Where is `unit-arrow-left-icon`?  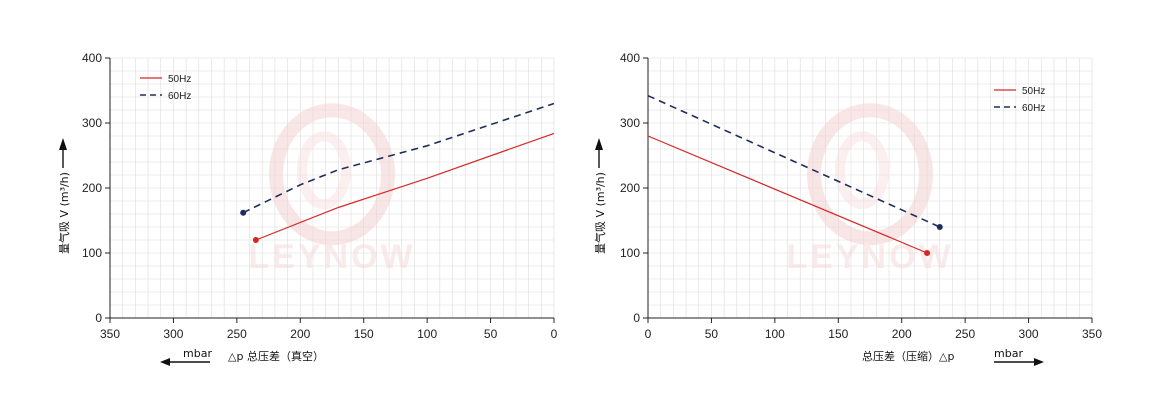 unit-arrow-left-icon is located at coordinates (165, 362).